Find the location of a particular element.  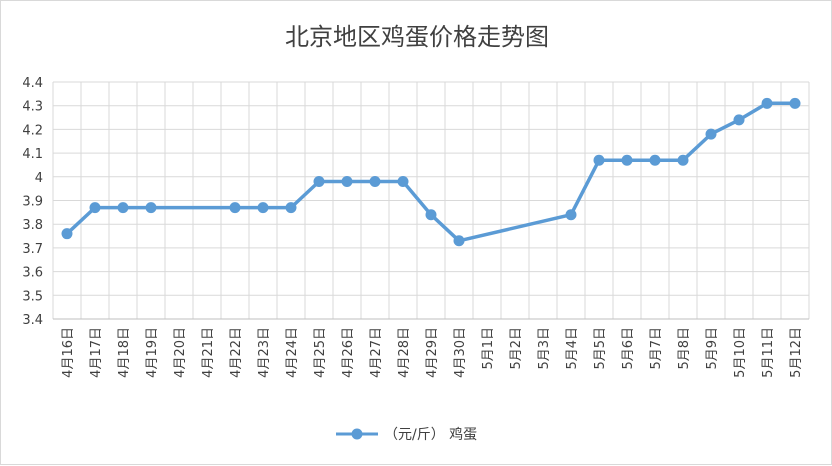

y-axis: 3.4 3.5 3.6 3.7 3.8 3.9 4 4.1 4.2 4.3 4.4 is located at coordinates (32, 202).